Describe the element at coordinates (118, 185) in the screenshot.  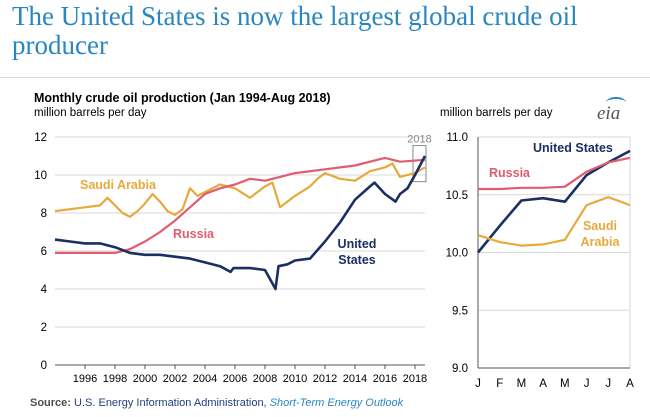
I see `main-label-saudi-arabia: Saudi Arabia` at that location.